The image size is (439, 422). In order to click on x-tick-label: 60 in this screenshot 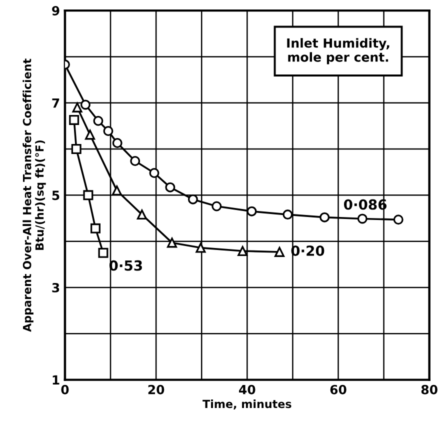, I will do `click(338, 389)`.